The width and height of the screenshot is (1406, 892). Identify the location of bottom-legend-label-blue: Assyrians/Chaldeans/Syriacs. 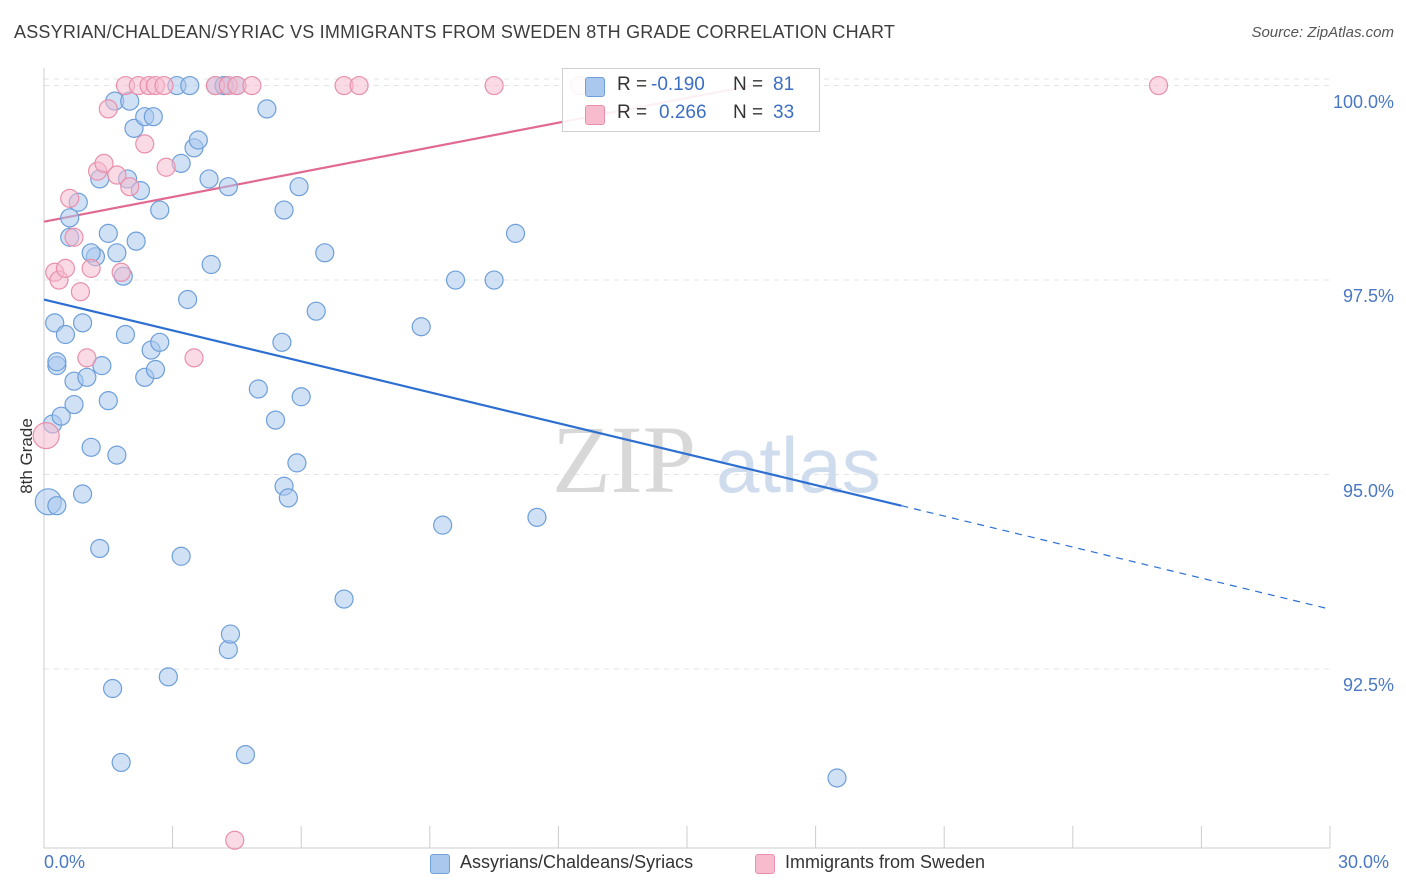
(577, 862).